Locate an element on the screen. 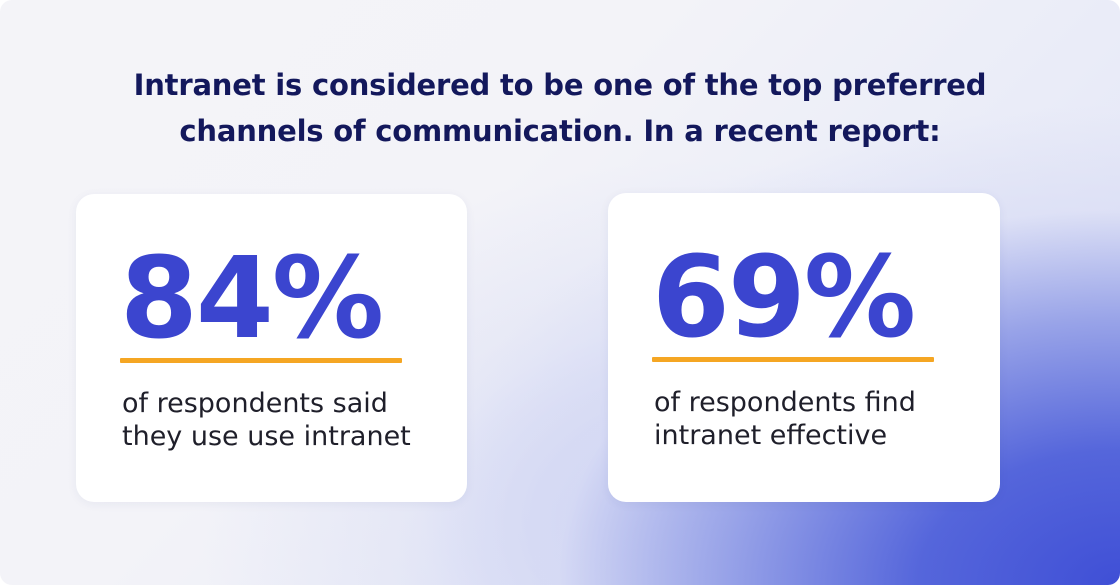  stat-description: of respondents find intranet effective is located at coordinates (819, 419).